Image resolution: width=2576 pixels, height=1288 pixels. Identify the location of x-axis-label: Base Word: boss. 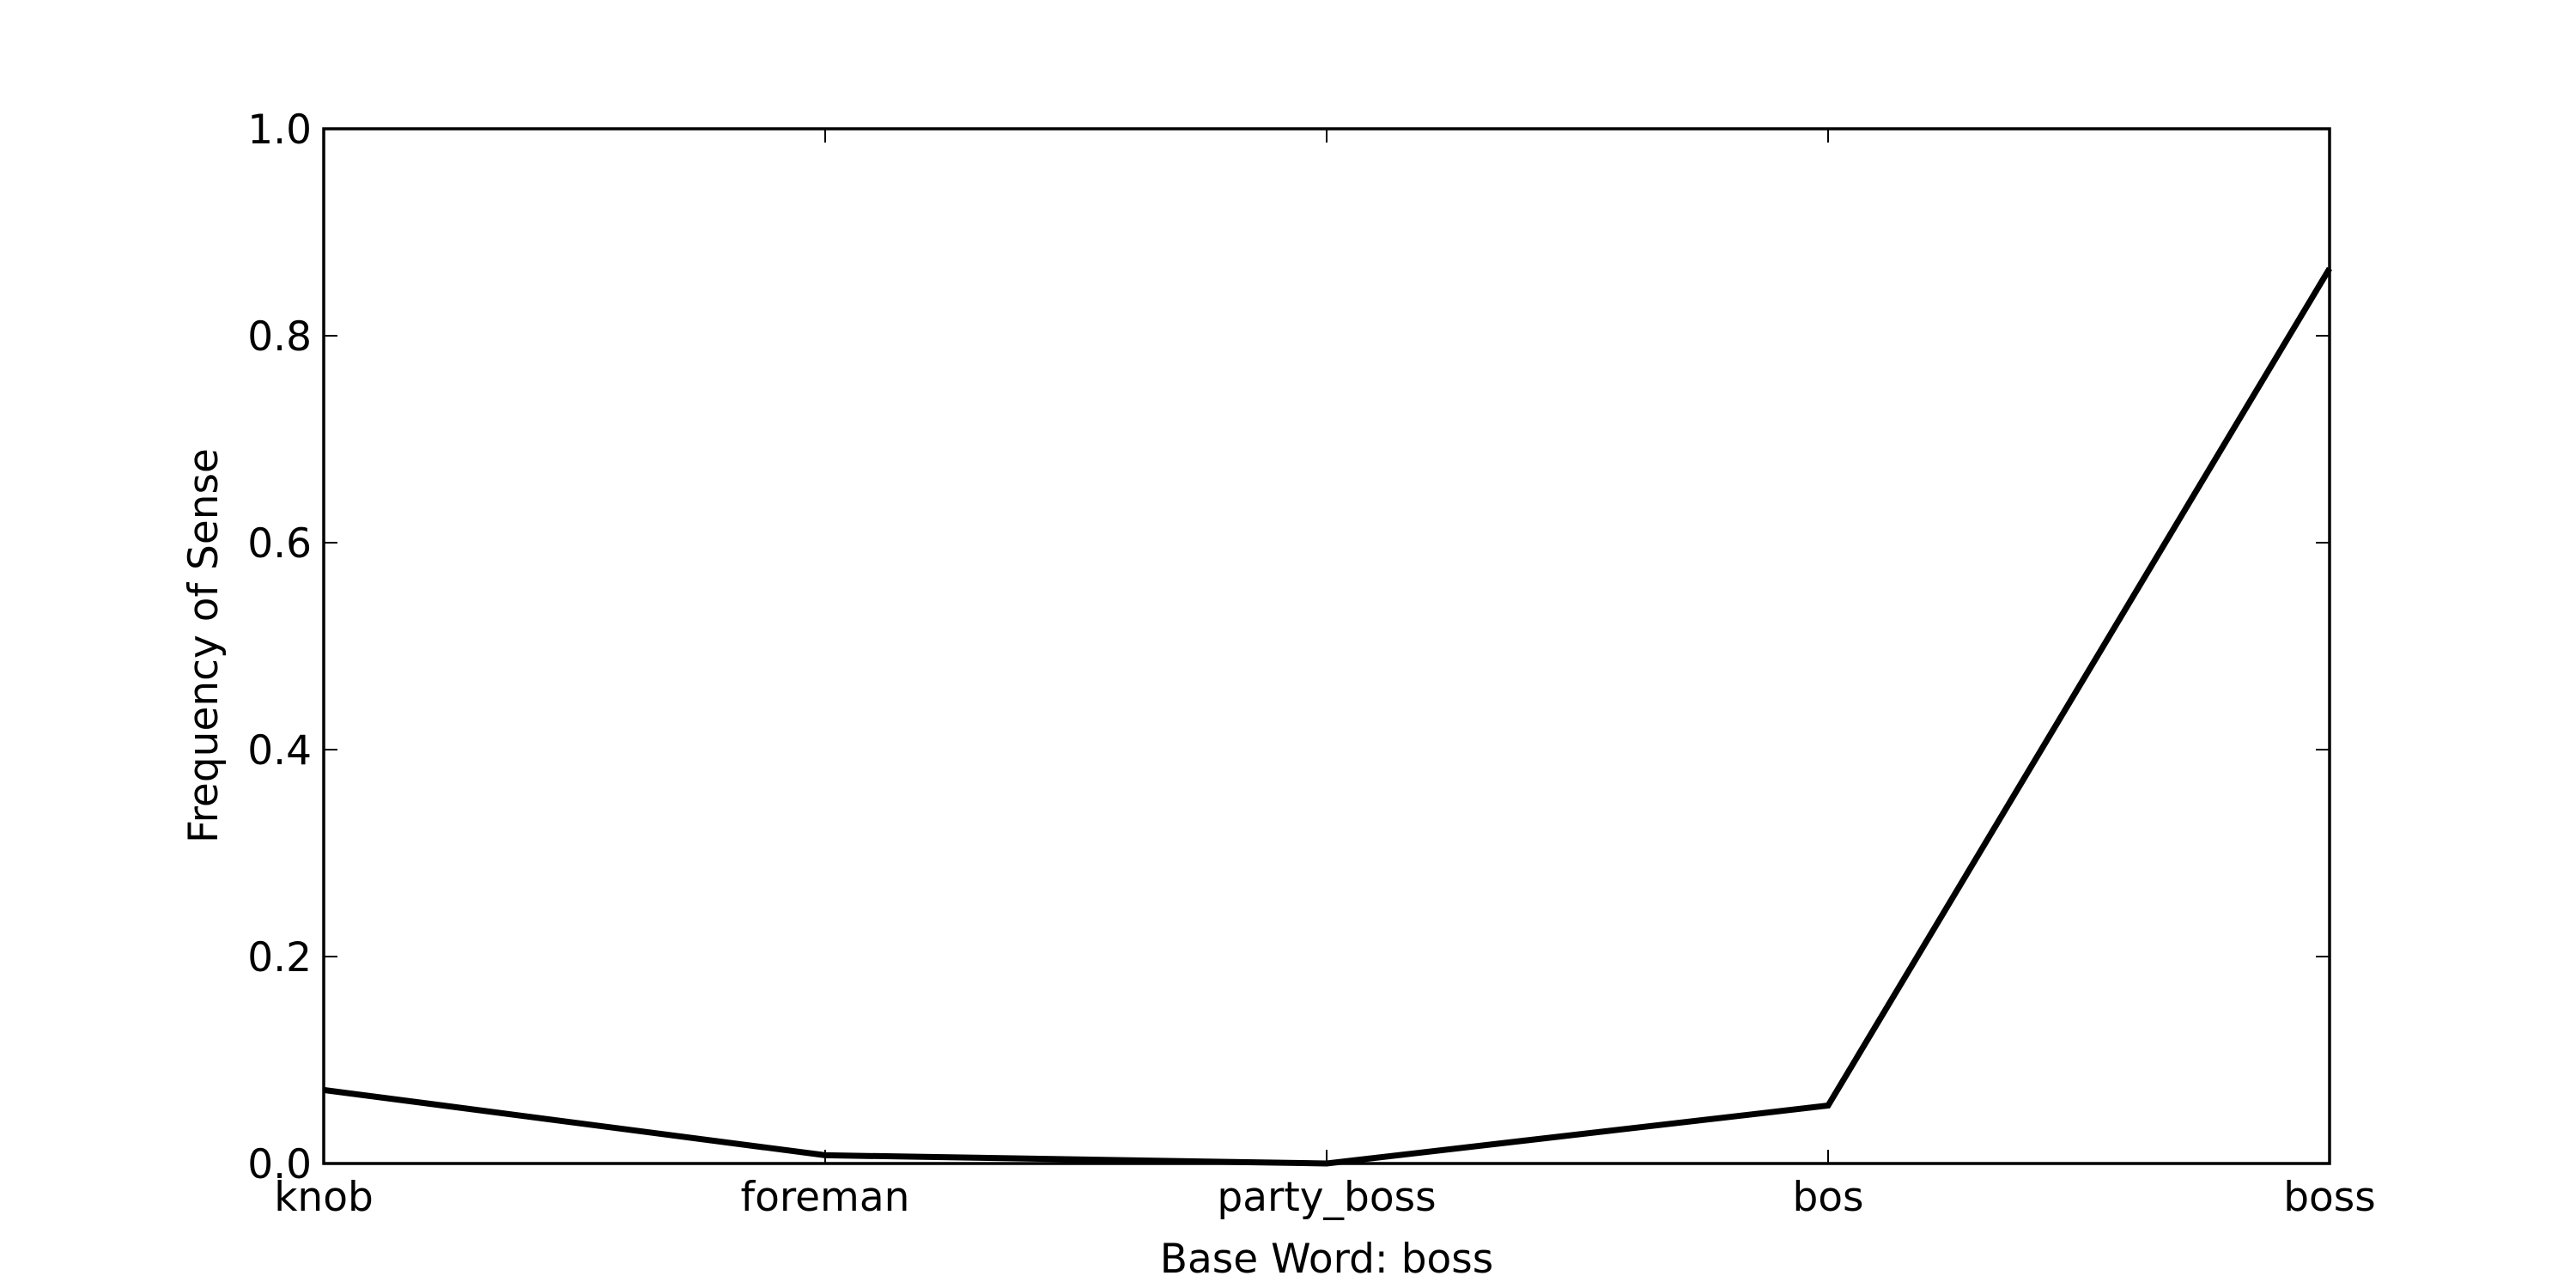
(1327, 1259).